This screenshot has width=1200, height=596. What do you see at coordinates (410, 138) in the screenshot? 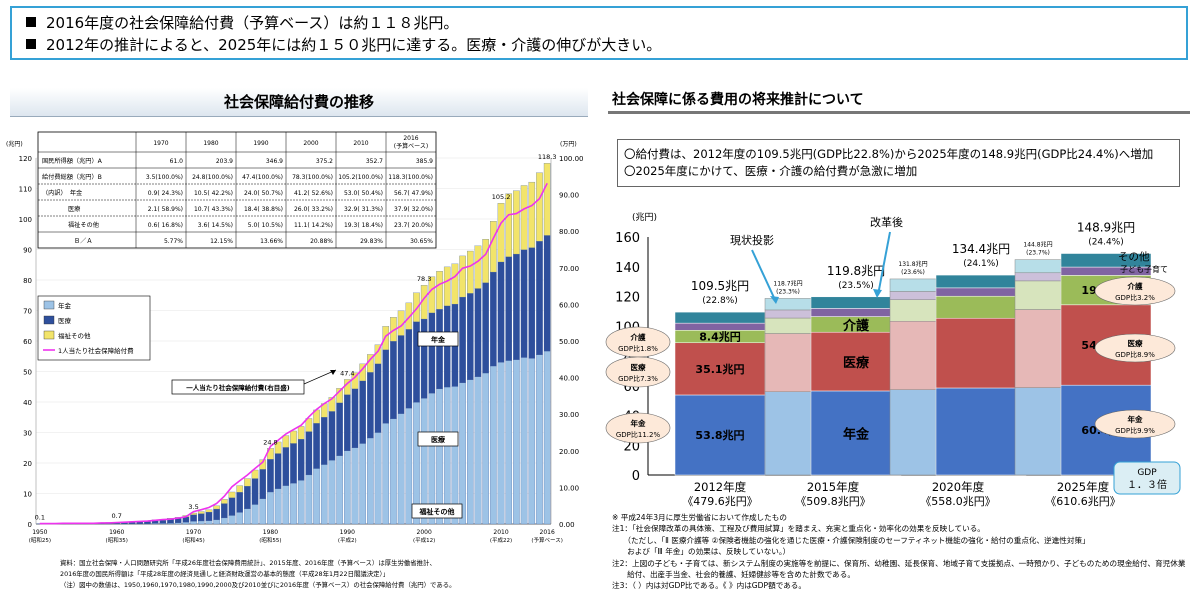
I see `table-header-cell: 2016` at bounding box center [410, 138].